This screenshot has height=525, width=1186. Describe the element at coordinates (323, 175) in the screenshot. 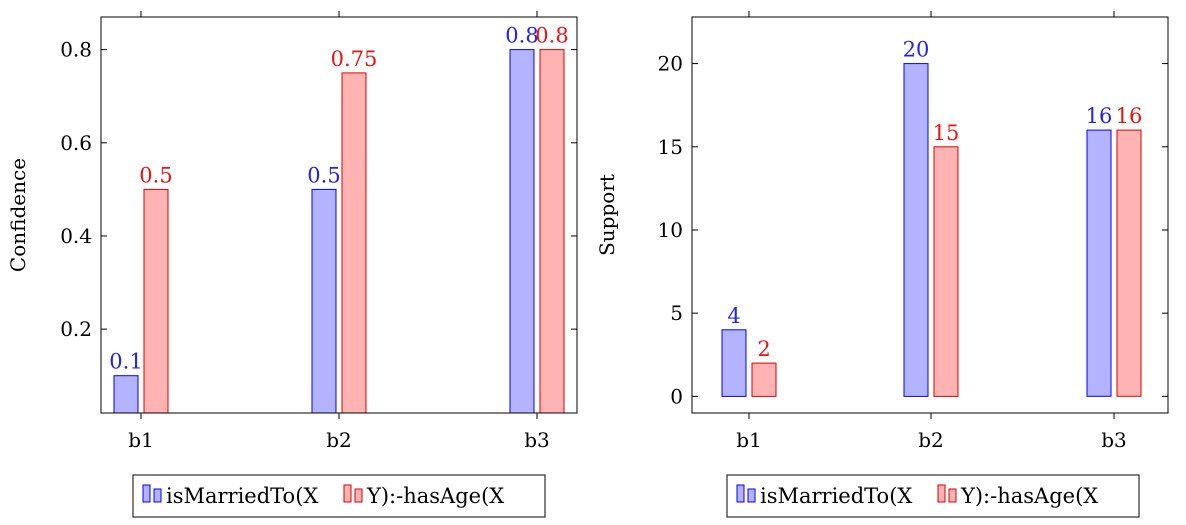

I see `data-label-series1-b2: 0.5` at that location.